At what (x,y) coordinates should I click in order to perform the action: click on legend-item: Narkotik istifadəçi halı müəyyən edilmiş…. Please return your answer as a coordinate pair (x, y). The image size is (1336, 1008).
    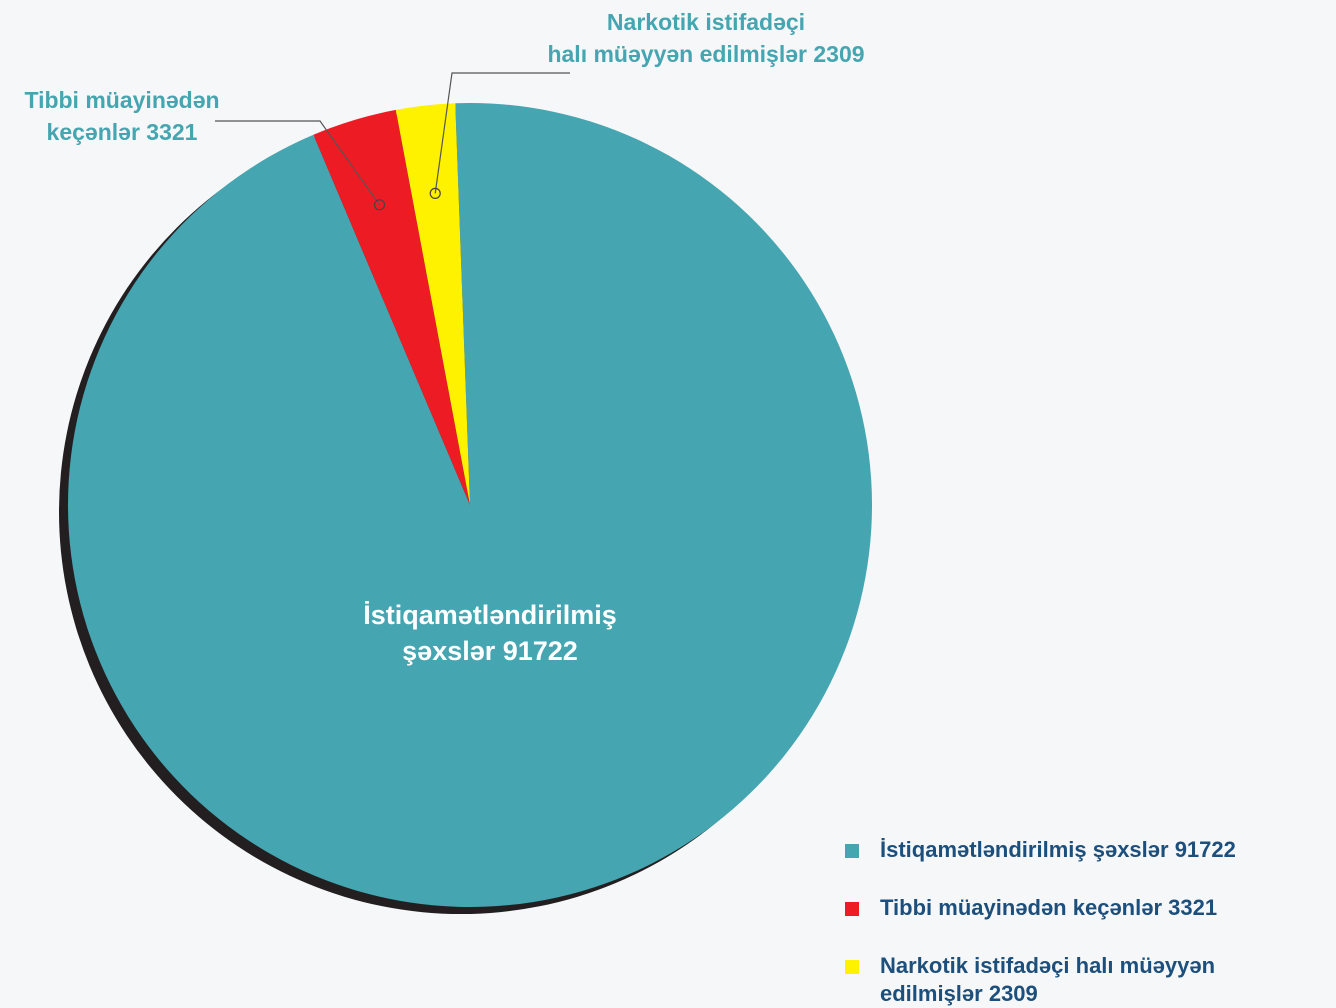
    Looking at the image, I should click on (1070, 980).